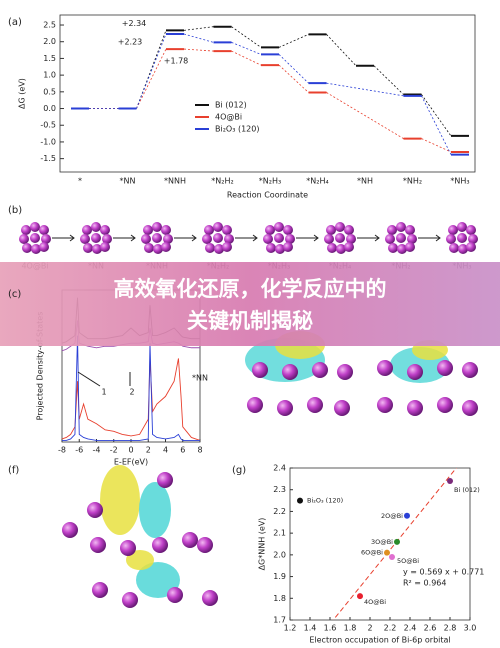 This screenshot has width=500, height=648. What do you see at coordinates (13, 470) in the screenshot?
I see `panel-label: (f)` at bounding box center [13, 470].